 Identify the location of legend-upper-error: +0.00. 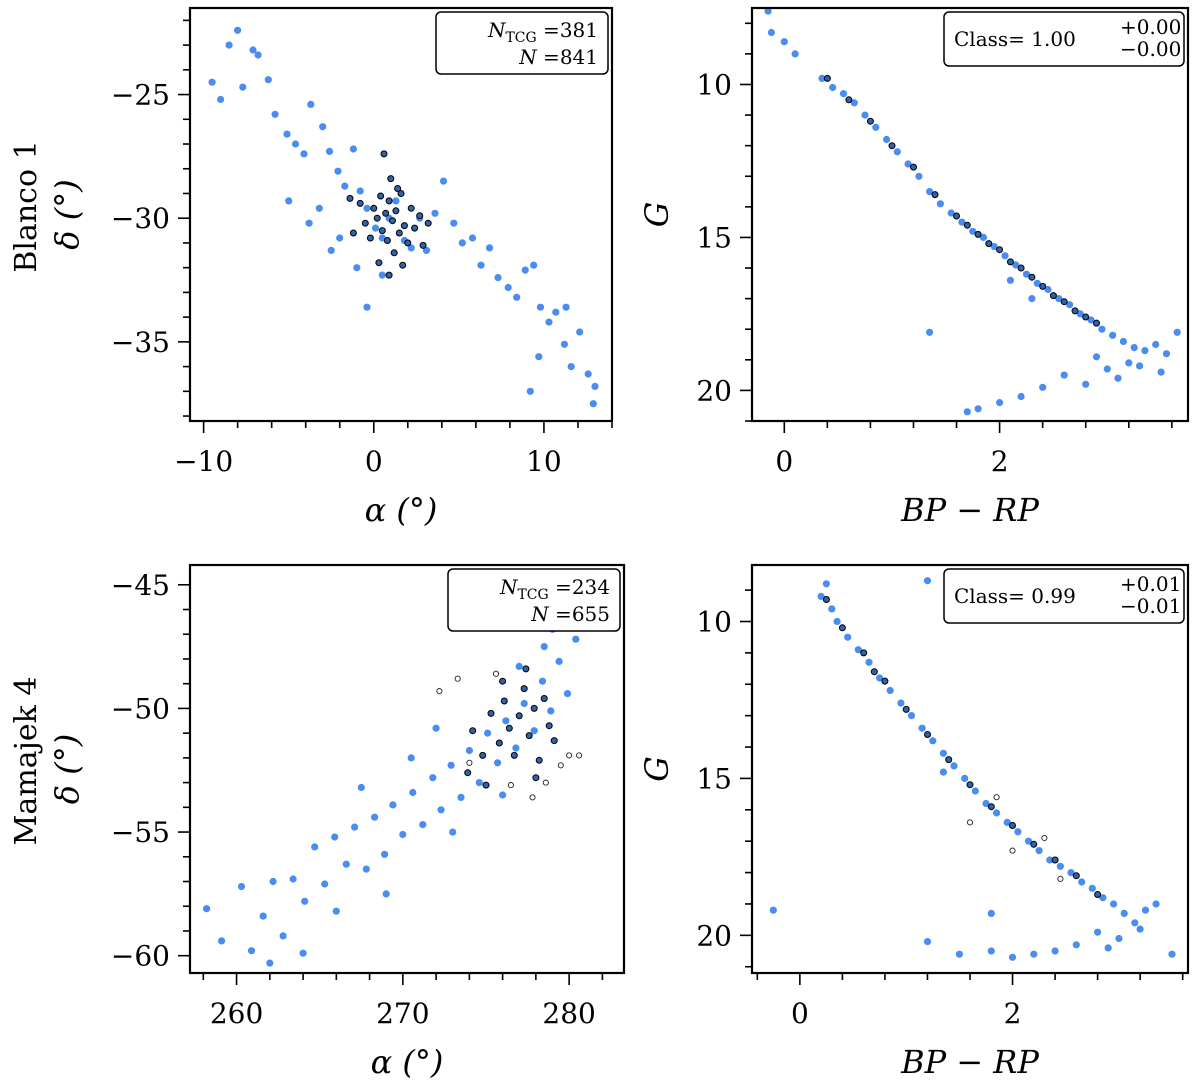
(1150, 27).